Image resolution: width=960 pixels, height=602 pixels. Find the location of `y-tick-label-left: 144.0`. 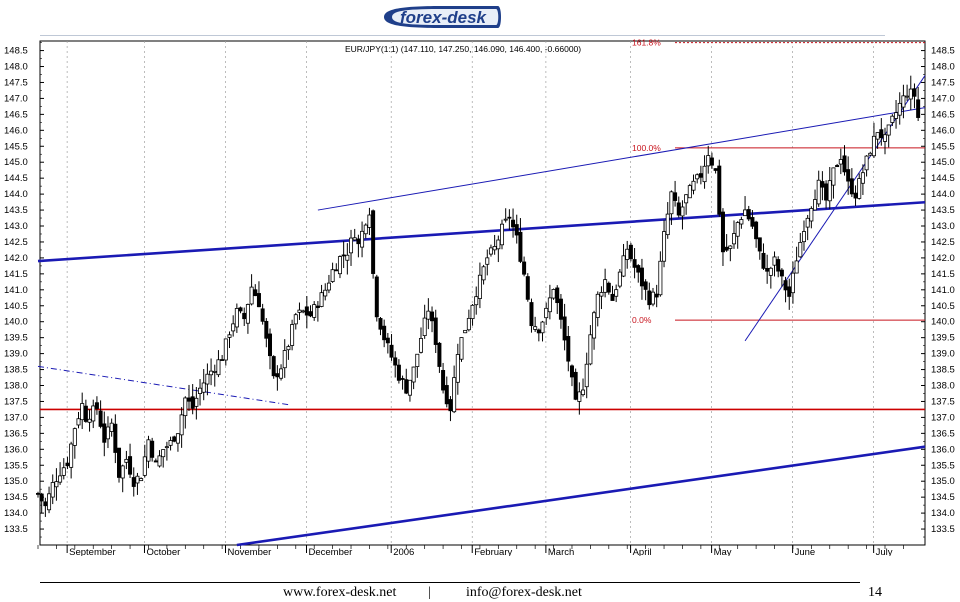

y-tick-label-left: 144.0 is located at coordinates (16, 194).